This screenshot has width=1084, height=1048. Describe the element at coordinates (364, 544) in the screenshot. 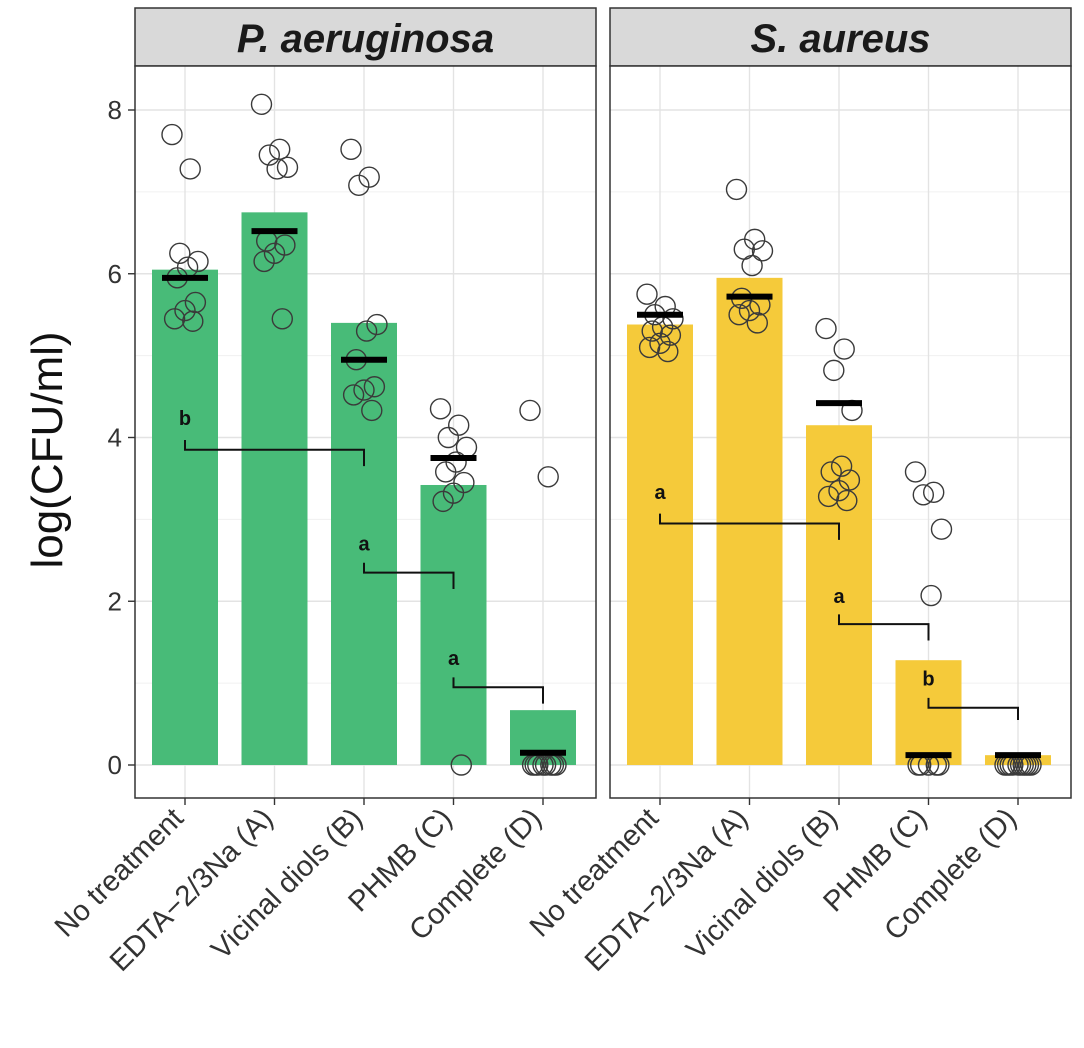

I see `significance-letter-0-1: a` at that location.